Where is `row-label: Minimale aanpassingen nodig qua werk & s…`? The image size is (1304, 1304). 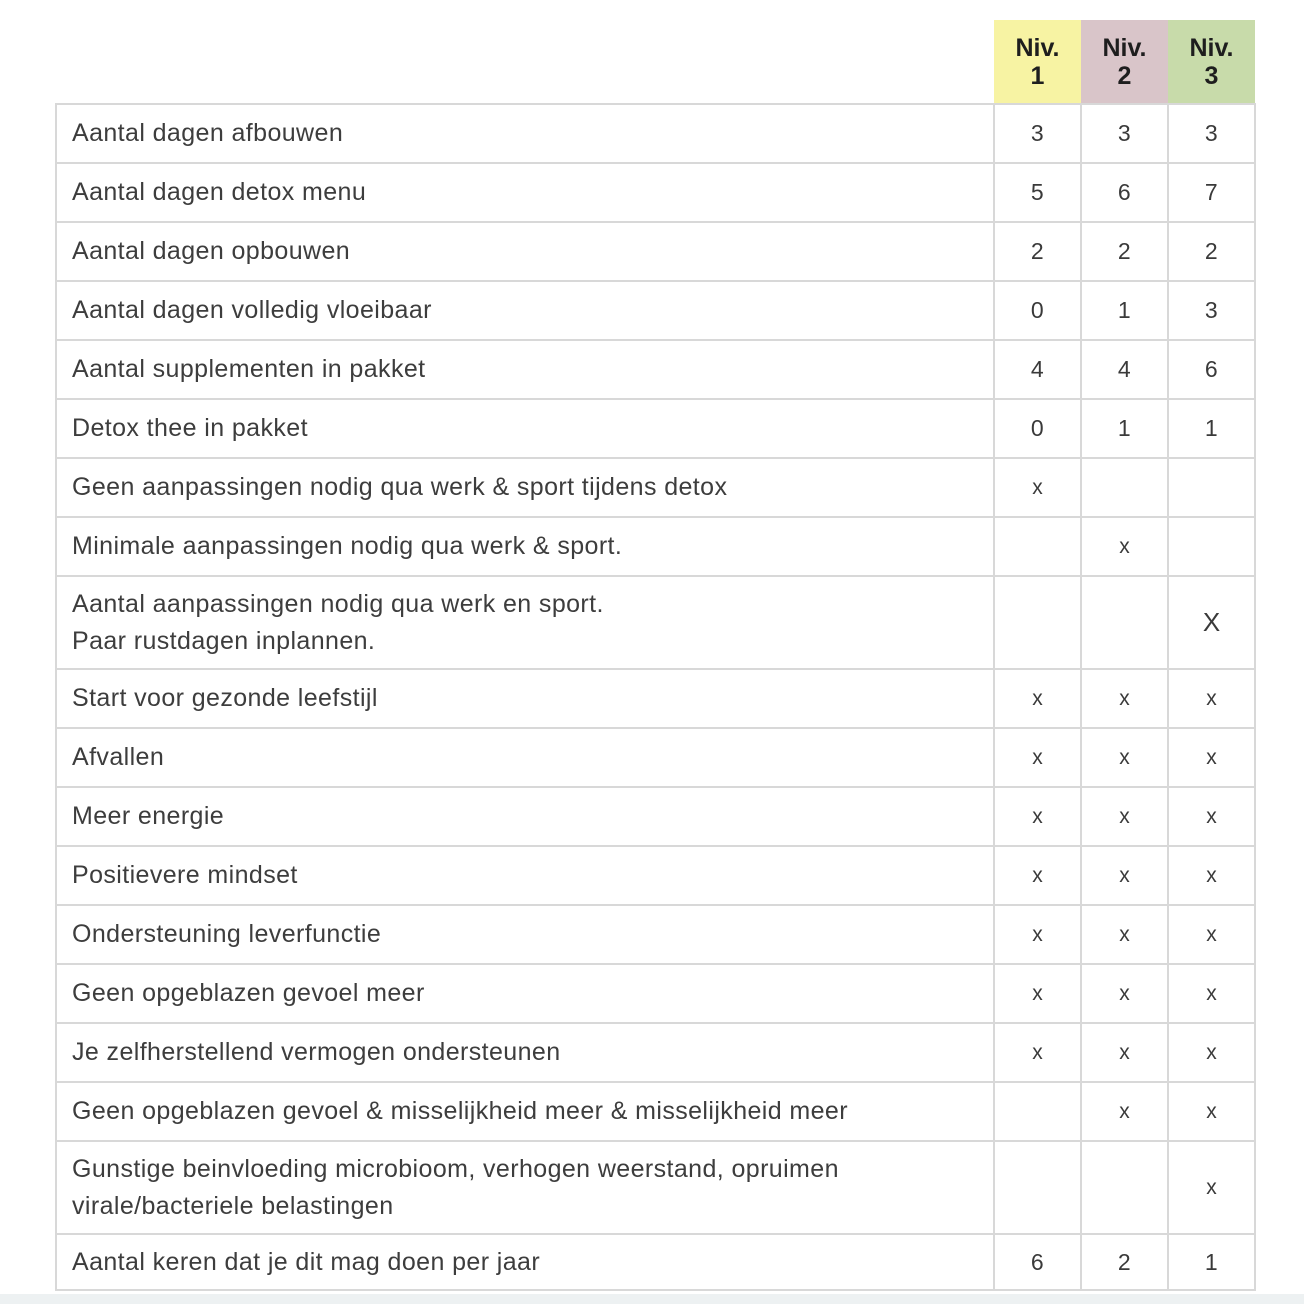
row-label: Minimale aanpassingen nodig qua werk & s… is located at coordinates (525, 546).